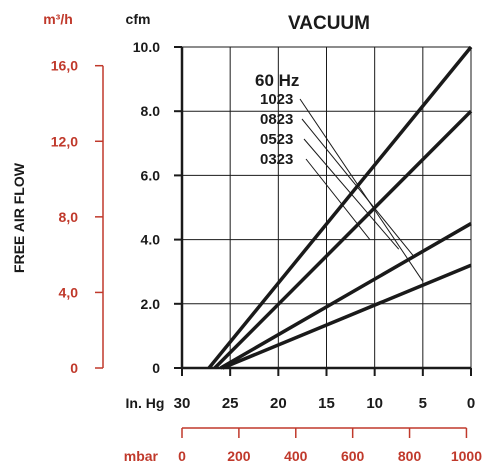 The width and height of the screenshot is (494, 465). What do you see at coordinates (146, 47) in the screenshot?
I see `y-tick-label-cfm: 10.0` at bounding box center [146, 47].